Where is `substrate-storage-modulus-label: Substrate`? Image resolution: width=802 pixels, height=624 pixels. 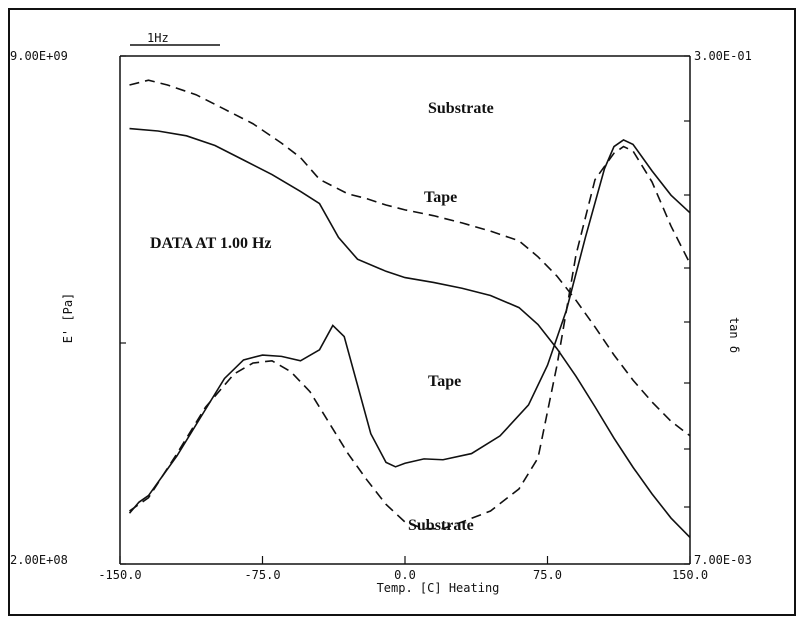 substrate-storage-modulus-label: Substrate is located at coordinates (461, 108).